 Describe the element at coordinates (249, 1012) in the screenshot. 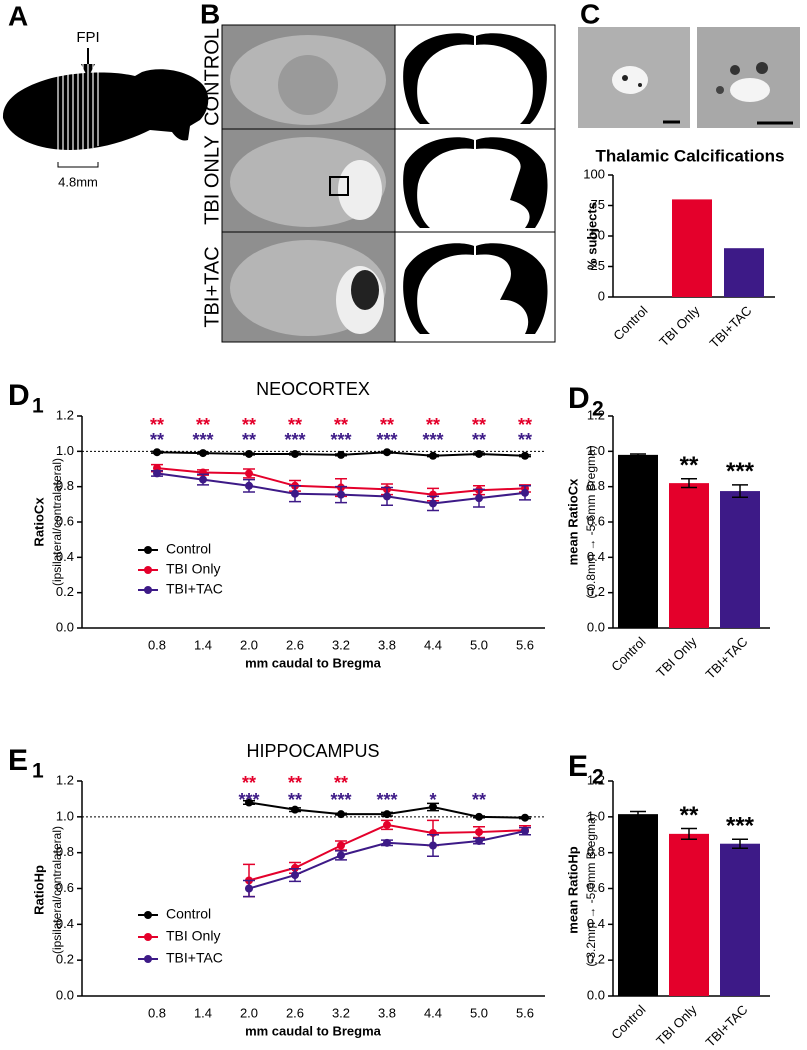

I see `x-tick-label: 2.0` at that location.